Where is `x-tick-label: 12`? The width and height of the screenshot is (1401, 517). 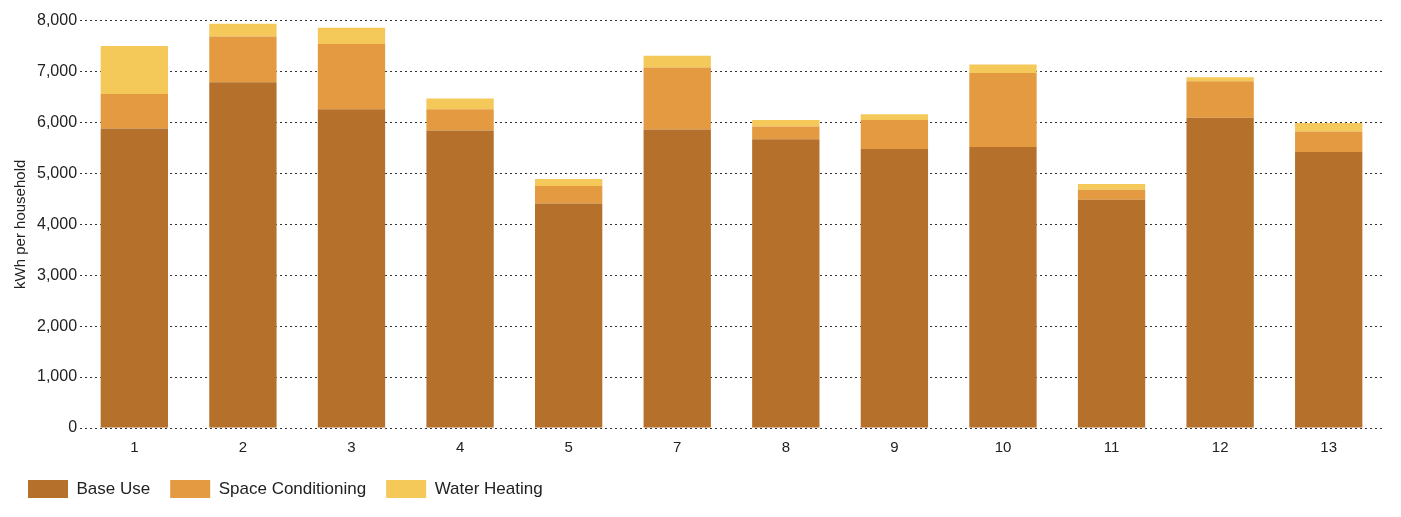 x-tick-label: 12 is located at coordinates (1220, 447).